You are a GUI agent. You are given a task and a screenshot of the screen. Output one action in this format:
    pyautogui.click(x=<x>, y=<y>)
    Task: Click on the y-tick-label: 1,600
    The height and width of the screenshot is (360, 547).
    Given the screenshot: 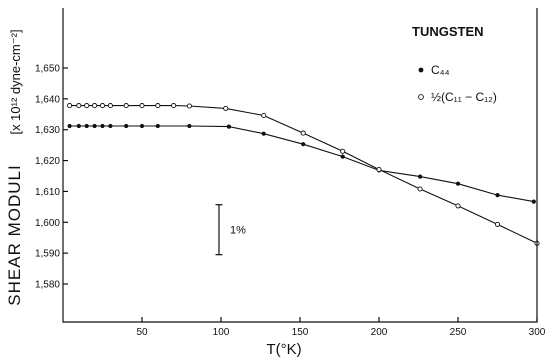 What is the action you would take?
    pyautogui.click(x=47, y=223)
    